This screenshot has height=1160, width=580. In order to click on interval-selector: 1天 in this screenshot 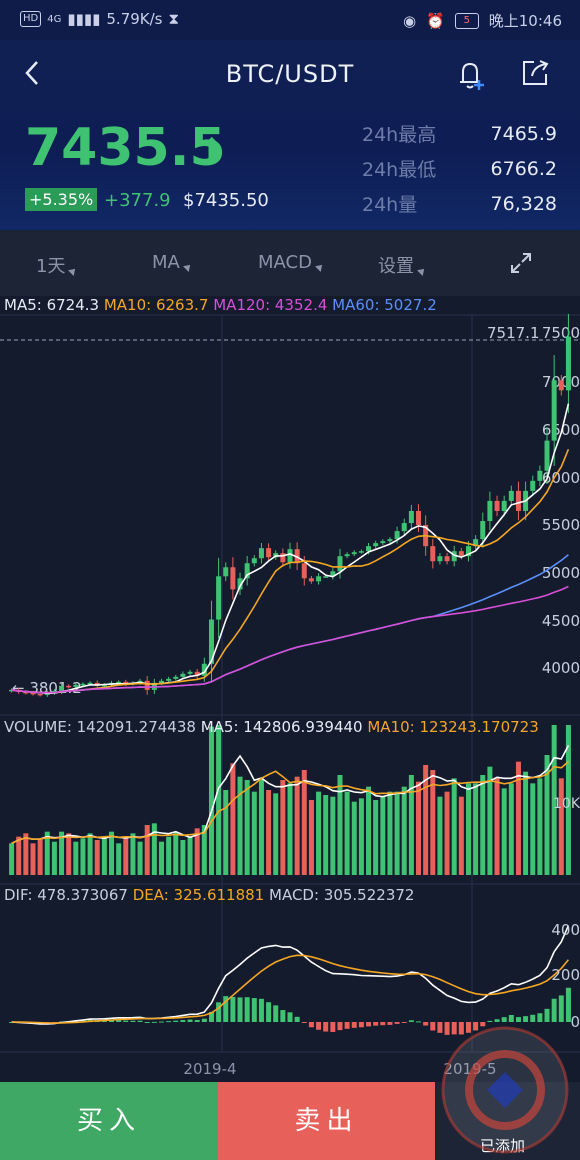, I will do `click(57, 265)`.